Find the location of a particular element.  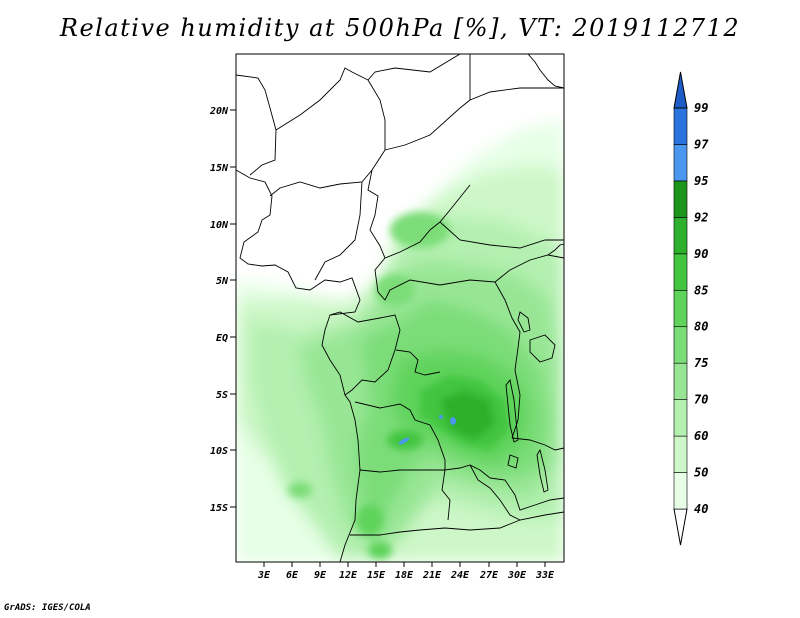

rh-75-area-west is located at coordinates (300, 490).